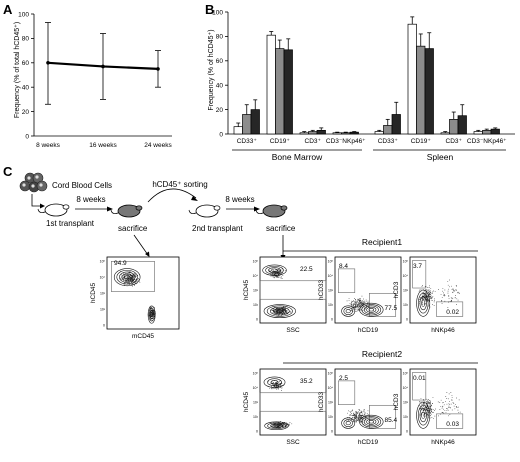 The height and width of the screenshot is (462, 520). I want to click on flow-plot-gate-value: 35.2, so click(306, 381).